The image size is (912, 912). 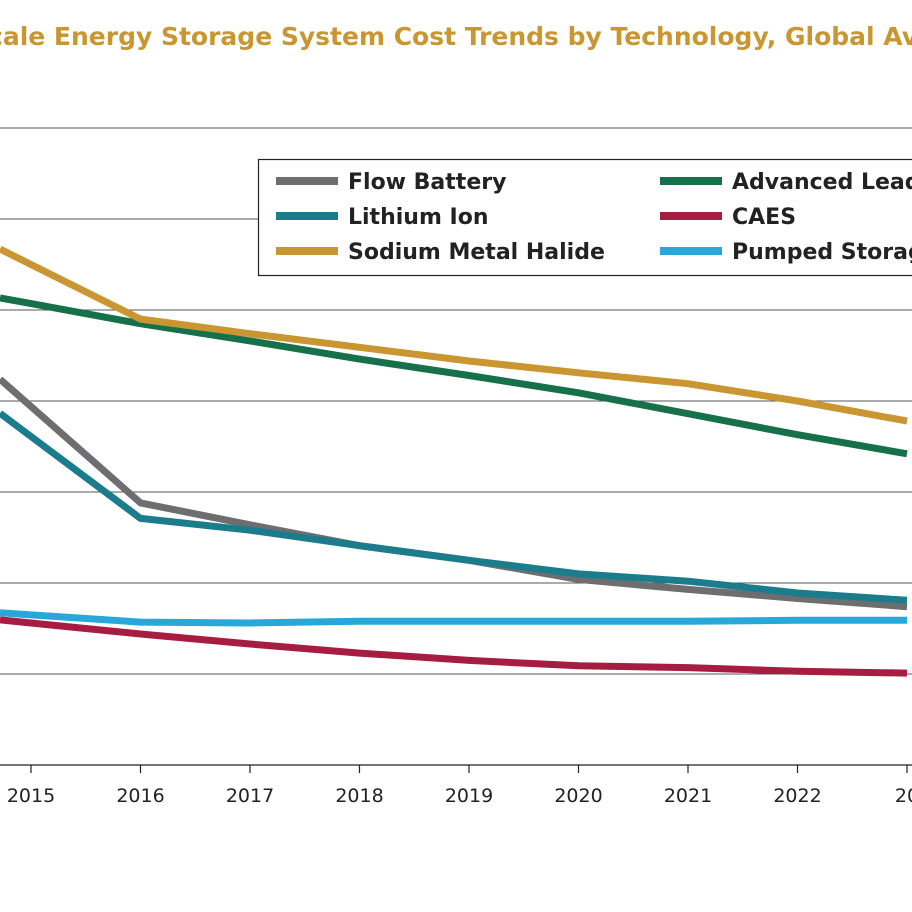 What do you see at coordinates (903, 796) in the screenshot?
I see `x-tick-label: 20` at bounding box center [903, 796].